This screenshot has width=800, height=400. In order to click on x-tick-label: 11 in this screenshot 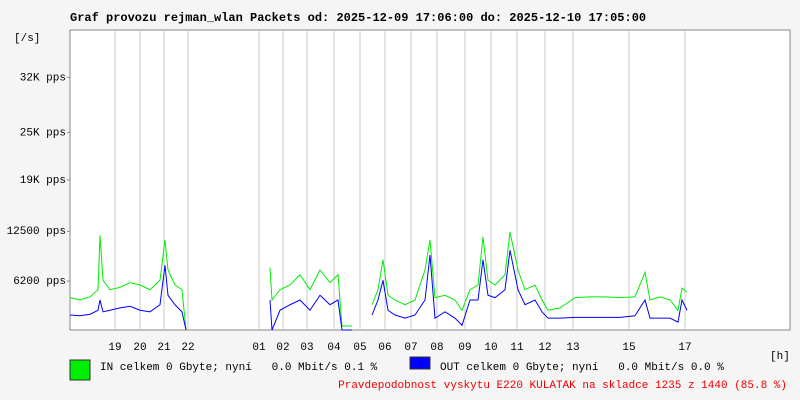, I will do `click(517, 348)`.